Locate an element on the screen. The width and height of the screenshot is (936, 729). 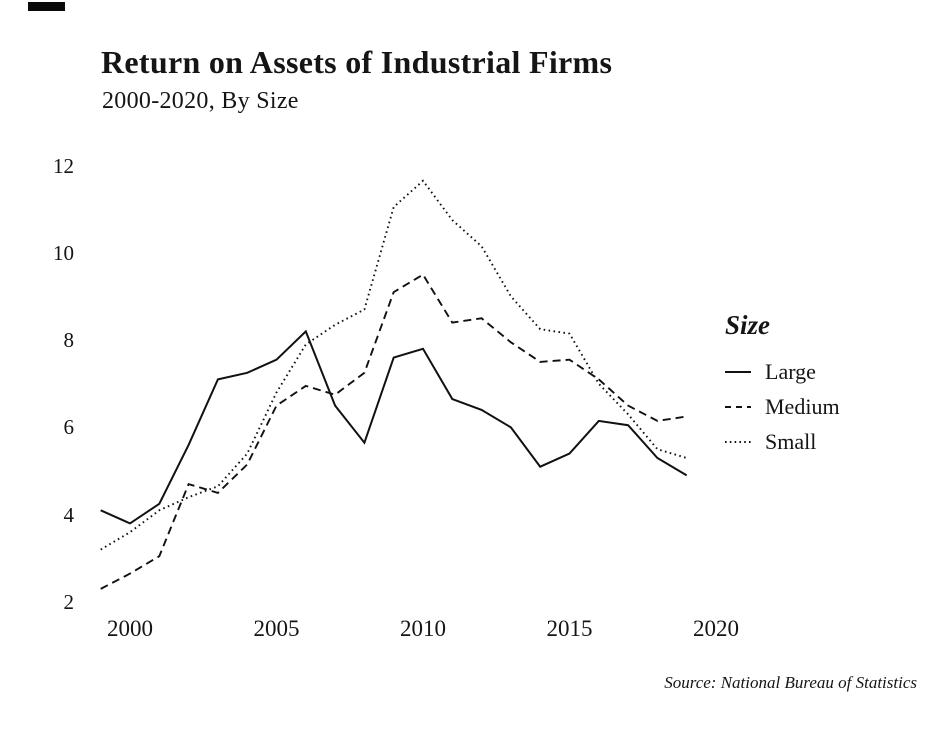
legend-title: Size is located at coordinates (748, 325).